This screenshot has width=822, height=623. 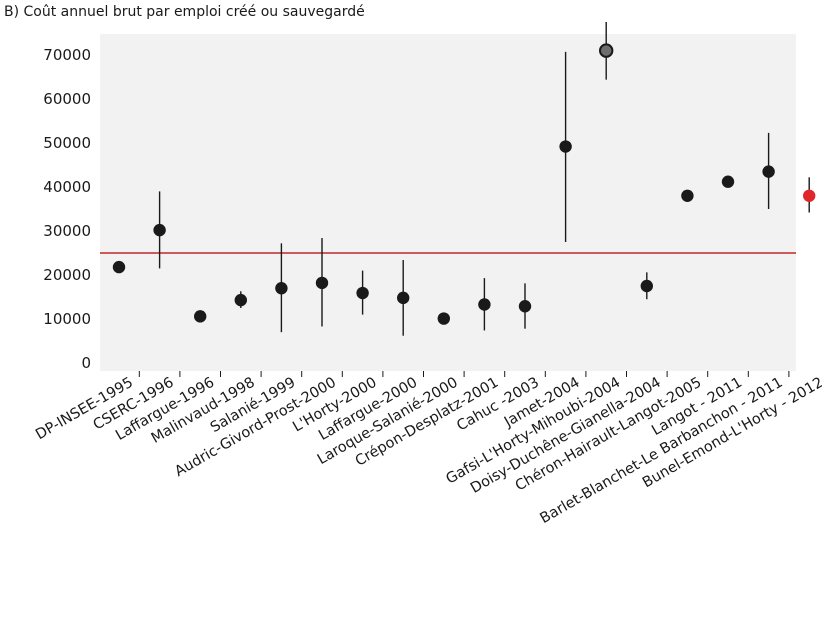 I want to click on y-tick-label: 10000, so click(x=67, y=319).